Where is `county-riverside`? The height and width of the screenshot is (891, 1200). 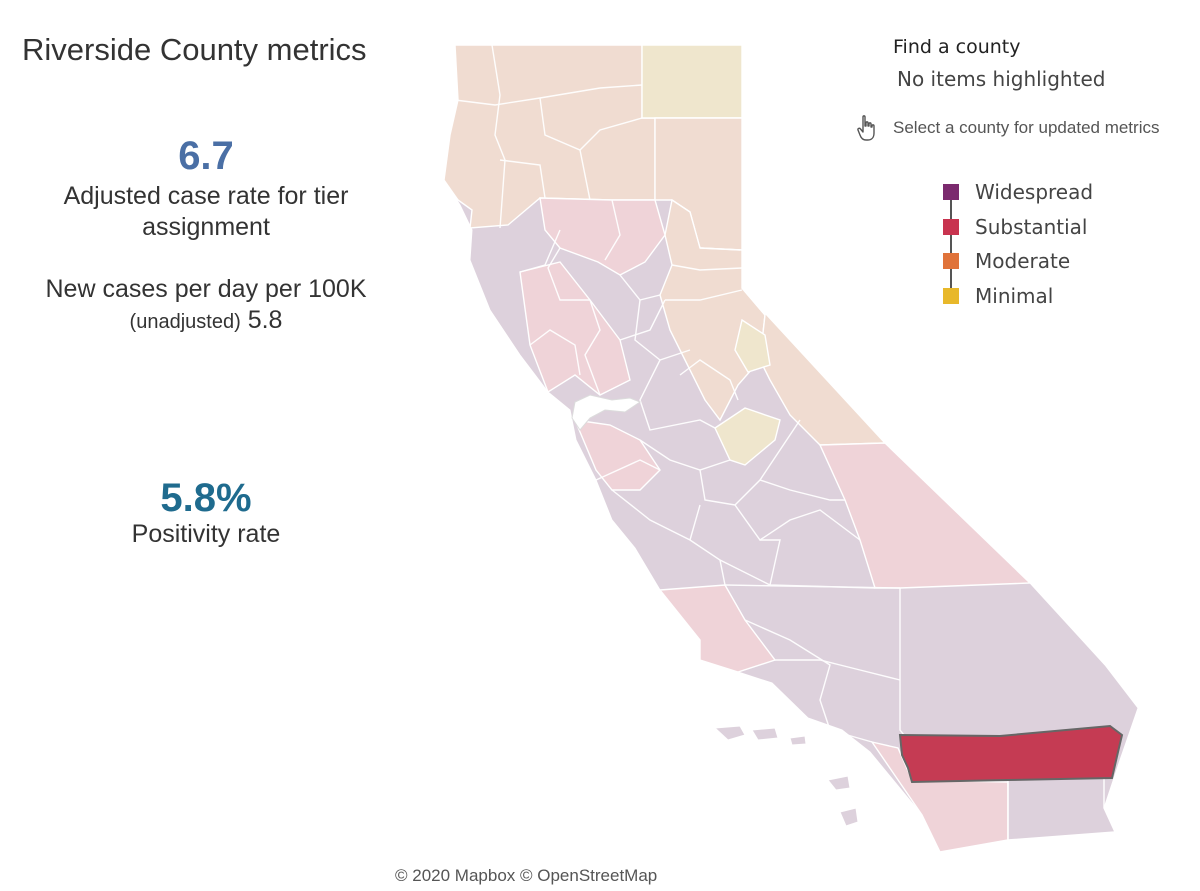
county-riverside is located at coordinates (1011, 754).